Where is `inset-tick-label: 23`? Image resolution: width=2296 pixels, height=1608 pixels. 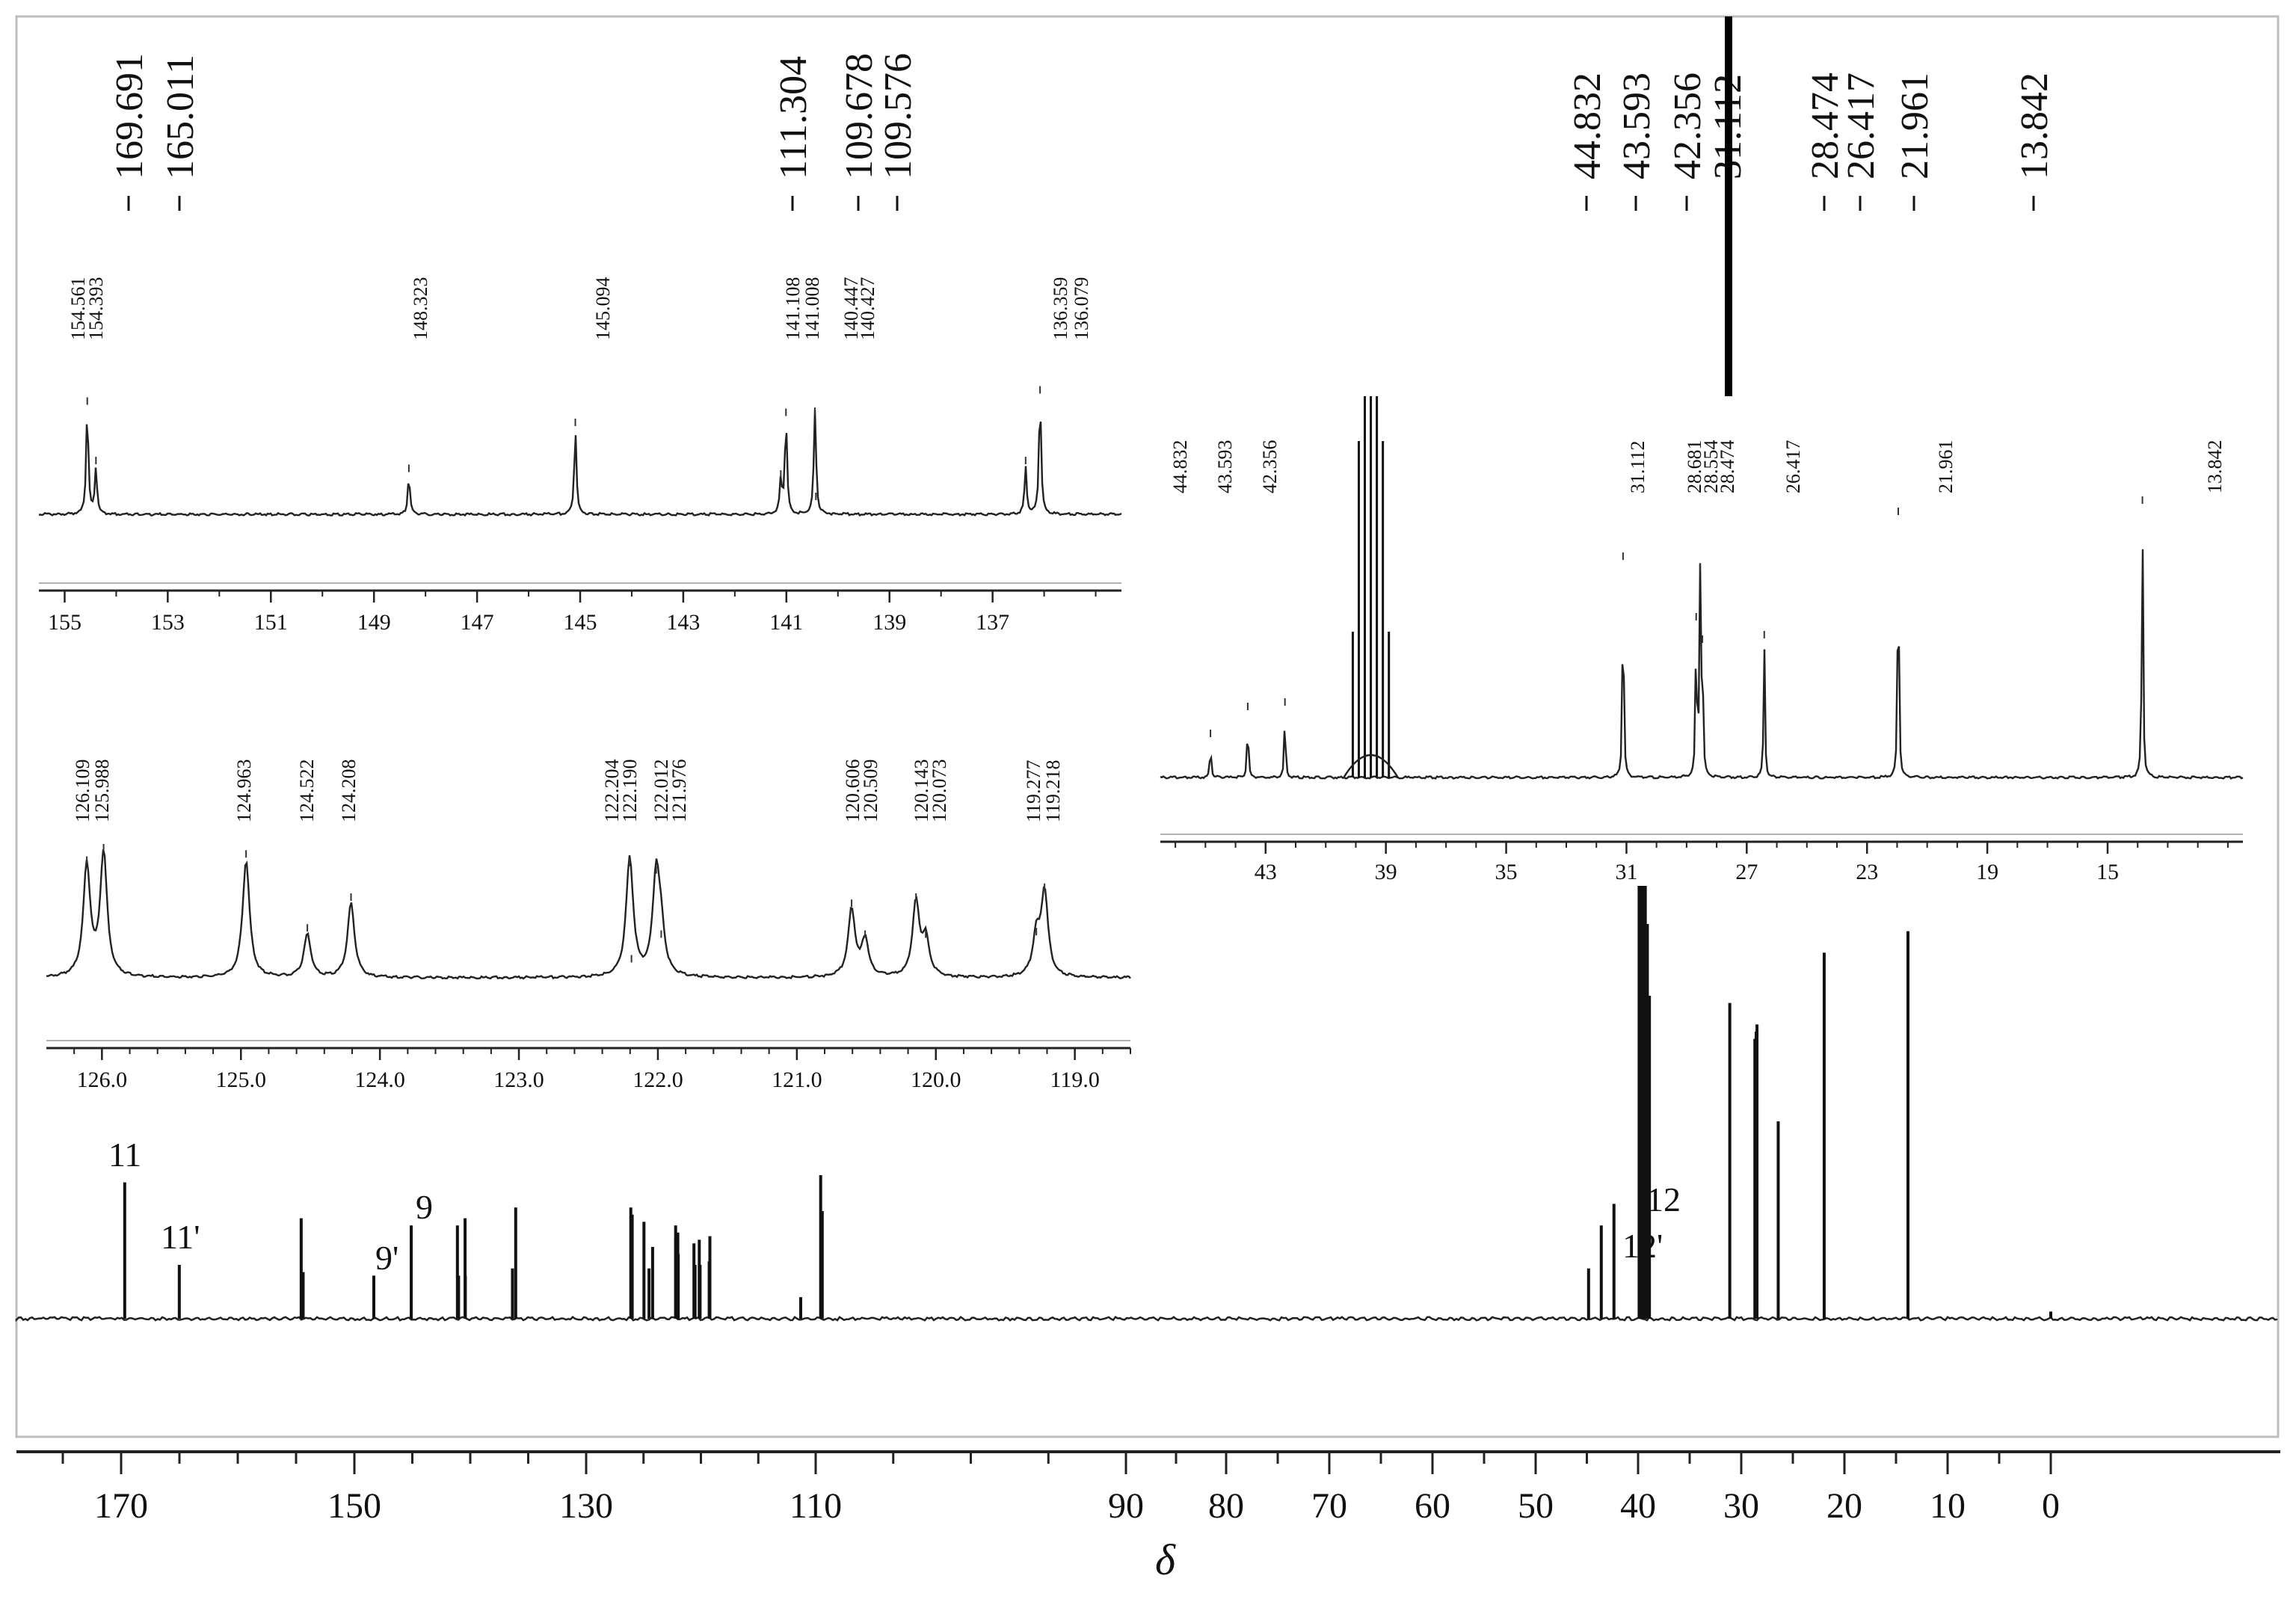 inset-tick-label: 23 is located at coordinates (1867, 872).